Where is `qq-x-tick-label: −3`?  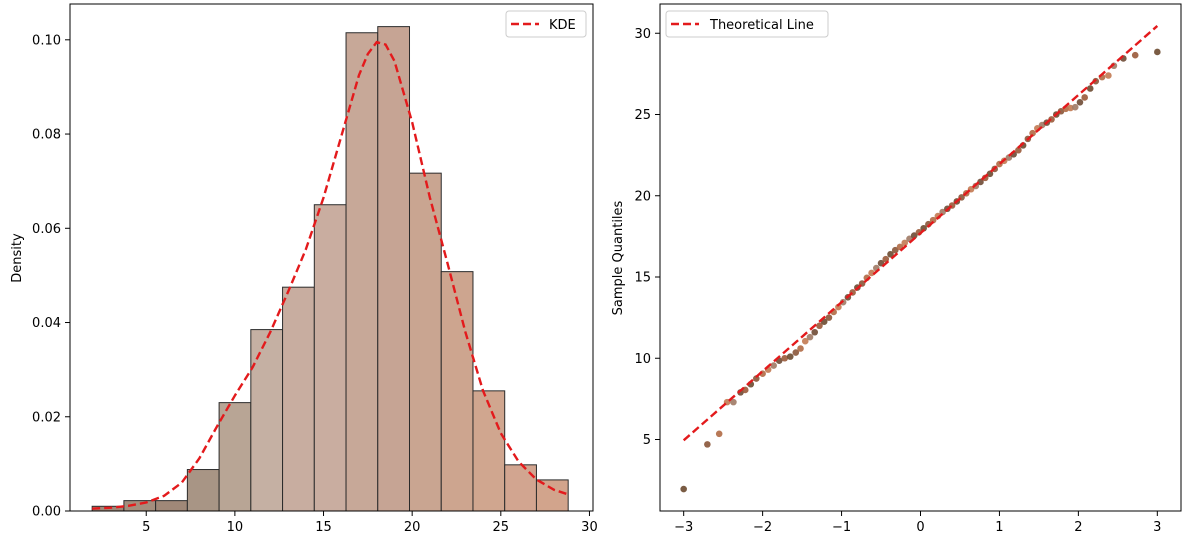
qq-x-tick-label: −3 is located at coordinates (683, 527).